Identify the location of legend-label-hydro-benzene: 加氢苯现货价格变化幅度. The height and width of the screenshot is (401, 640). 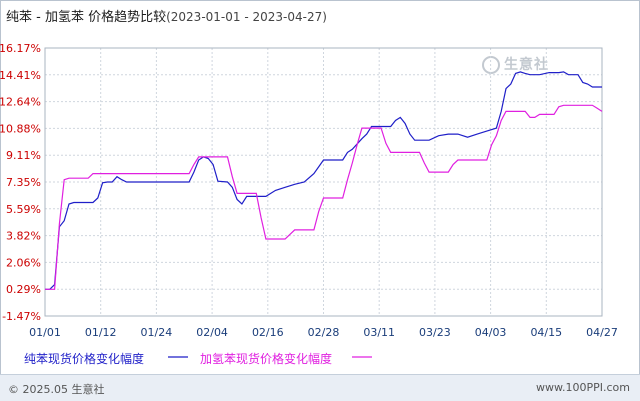
(266, 359).